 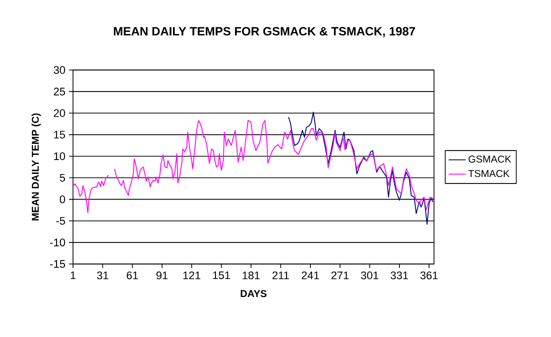 What do you see at coordinates (253, 294) in the screenshot?
I see `x-axis-title: DAYS` at bounding box center [253, 294].